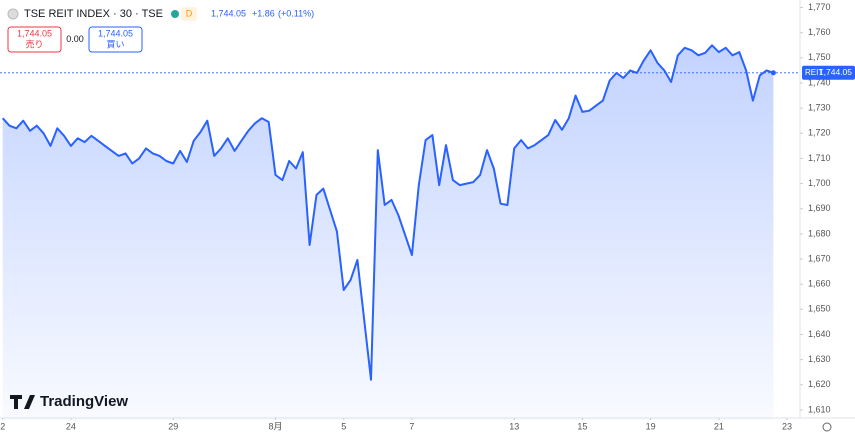 Image resolution: width=855 pixels, height=443 pixels. Describe the element at coordinates (34, 33) in the screenshot. I see `sell-price: 1,744.05` at that location.